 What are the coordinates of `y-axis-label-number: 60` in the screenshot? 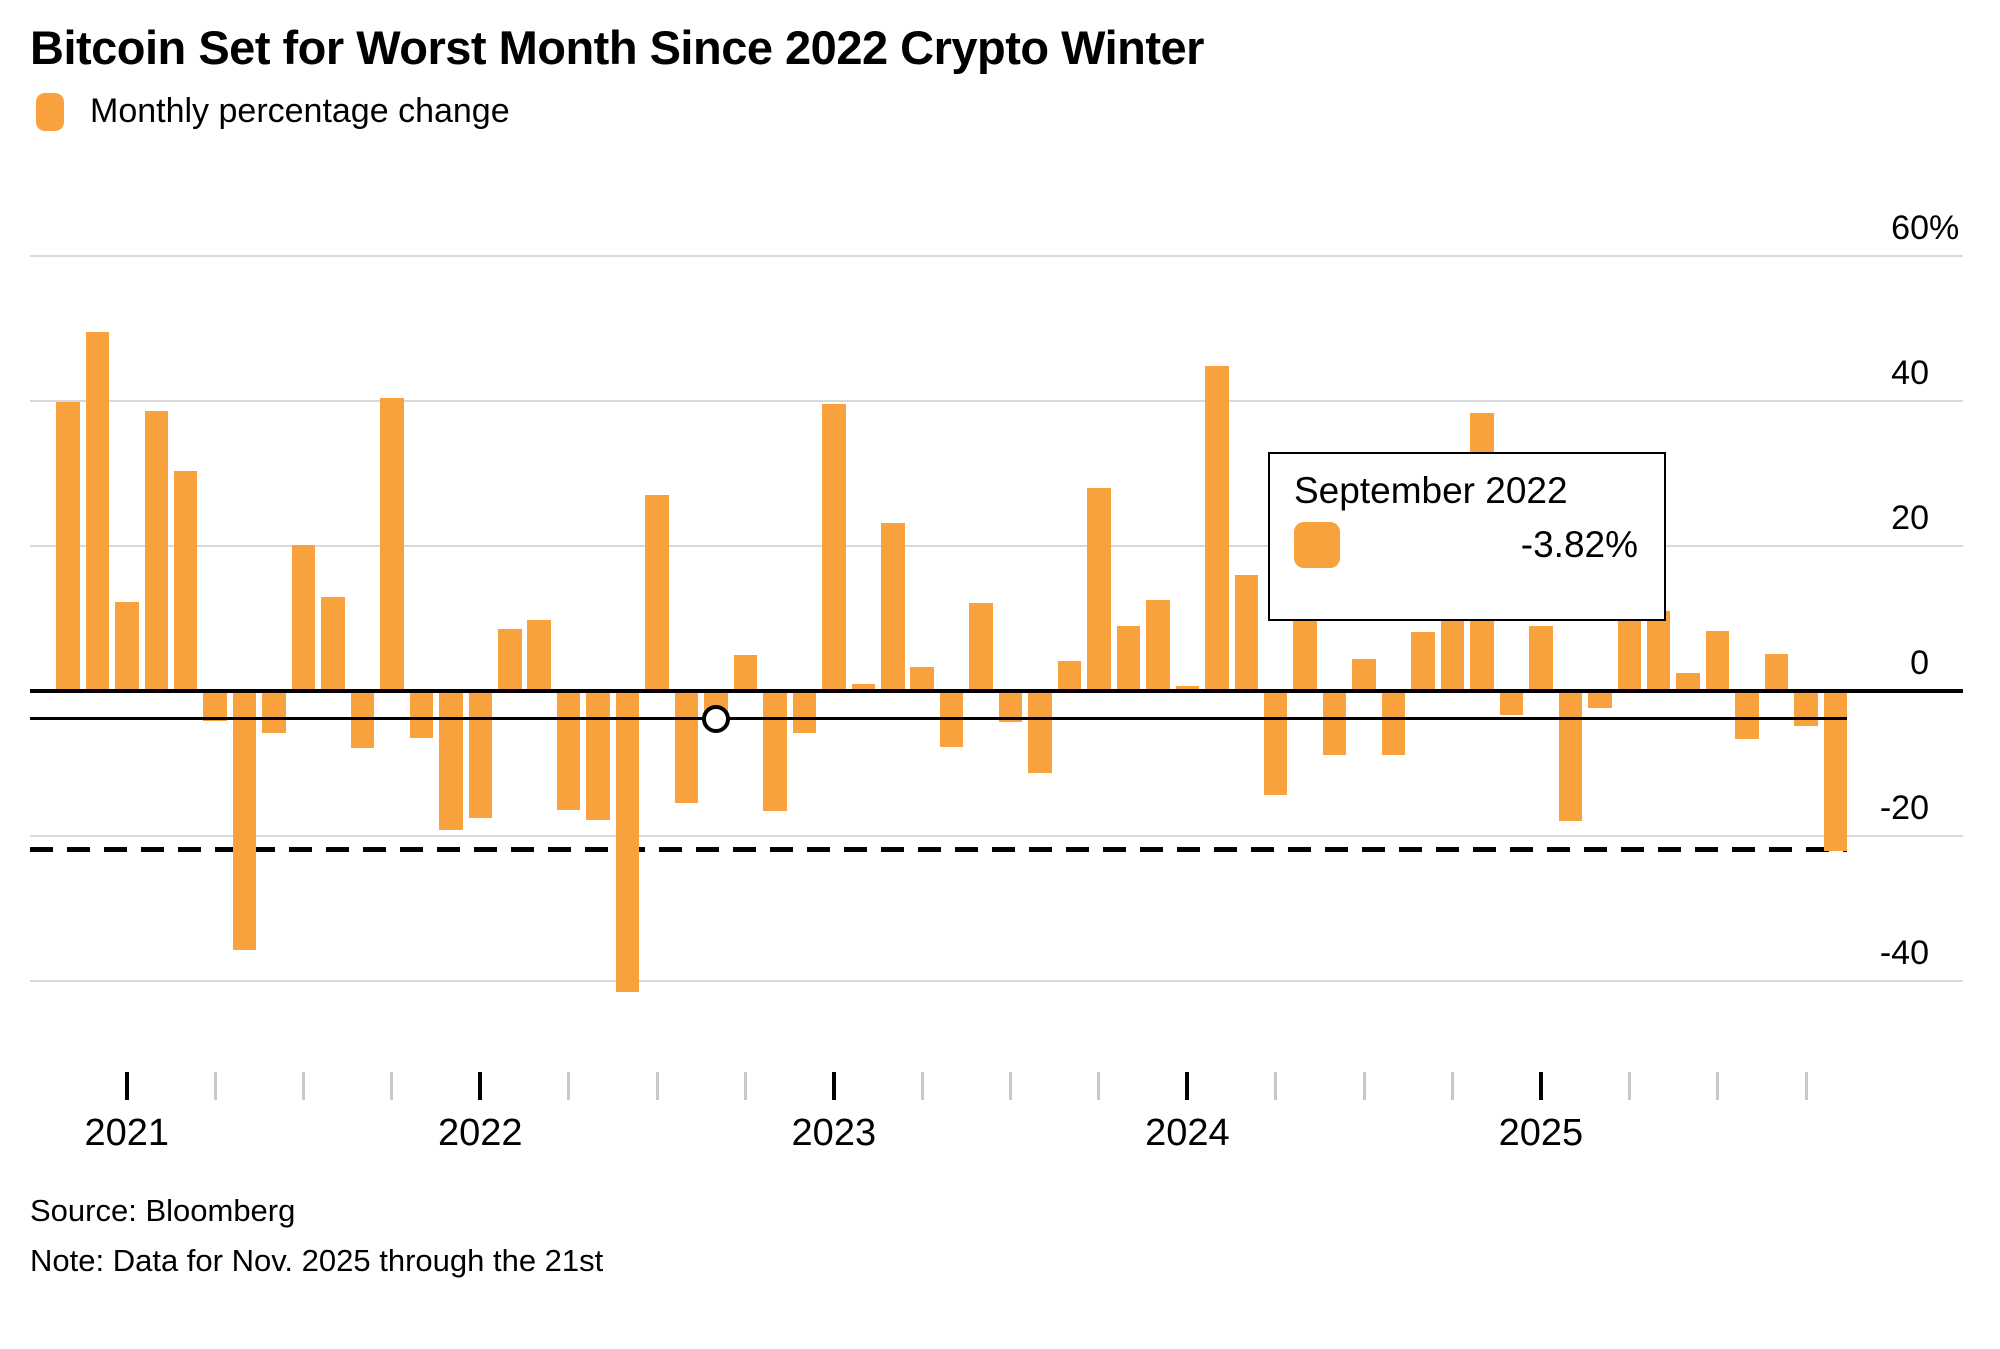 It's located at (1910, 228).